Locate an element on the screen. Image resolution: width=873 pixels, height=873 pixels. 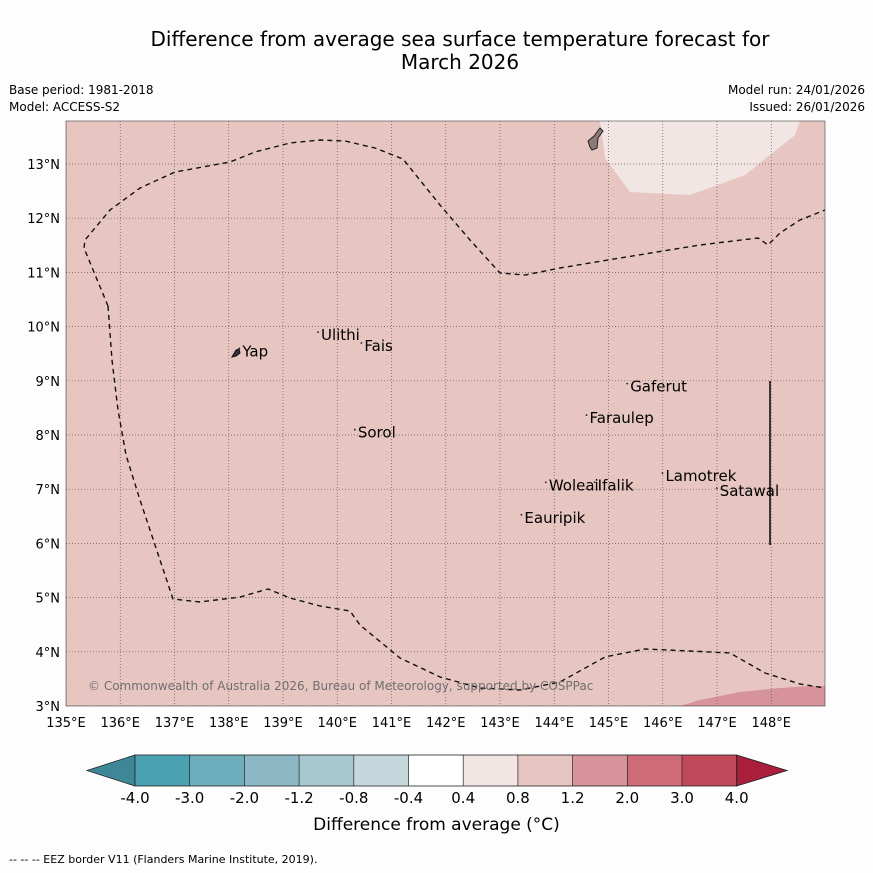
colorbar-tick-label: 2.0 is located at coordinates (627, 798).